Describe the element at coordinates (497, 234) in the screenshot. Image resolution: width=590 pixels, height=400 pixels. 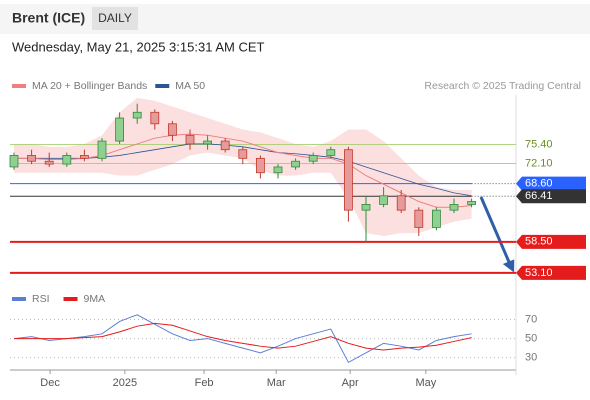
I see `forecast-arrow` at that location.